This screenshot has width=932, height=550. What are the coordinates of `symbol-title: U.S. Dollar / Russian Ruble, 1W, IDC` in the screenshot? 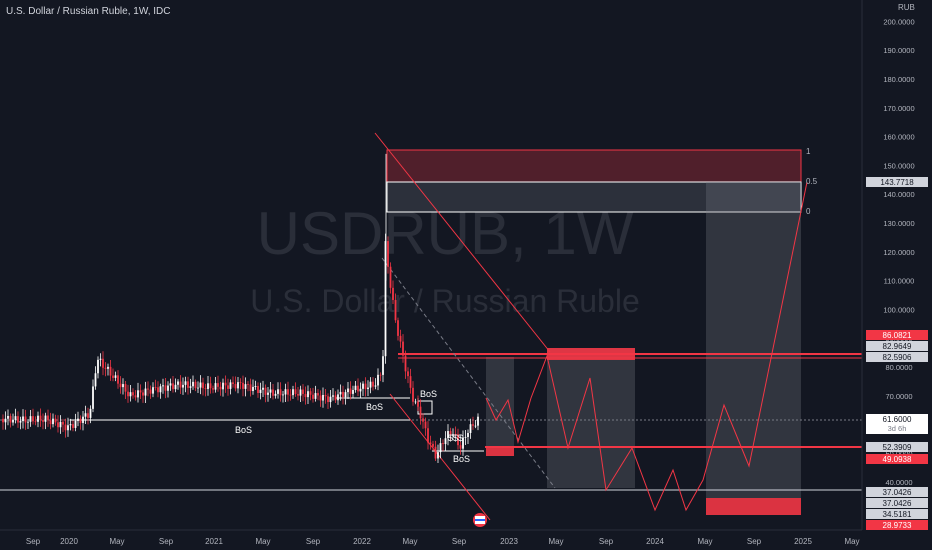 It's located at (88, 11).